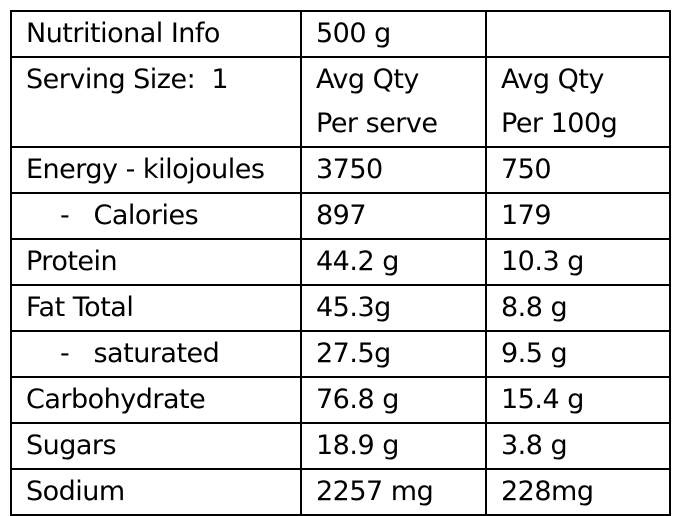 The image size is (680, 516). Describe the element at coordinates (393, 102) in the screenshot. I see `table-cell: Avg Qty Per serve` at that location.